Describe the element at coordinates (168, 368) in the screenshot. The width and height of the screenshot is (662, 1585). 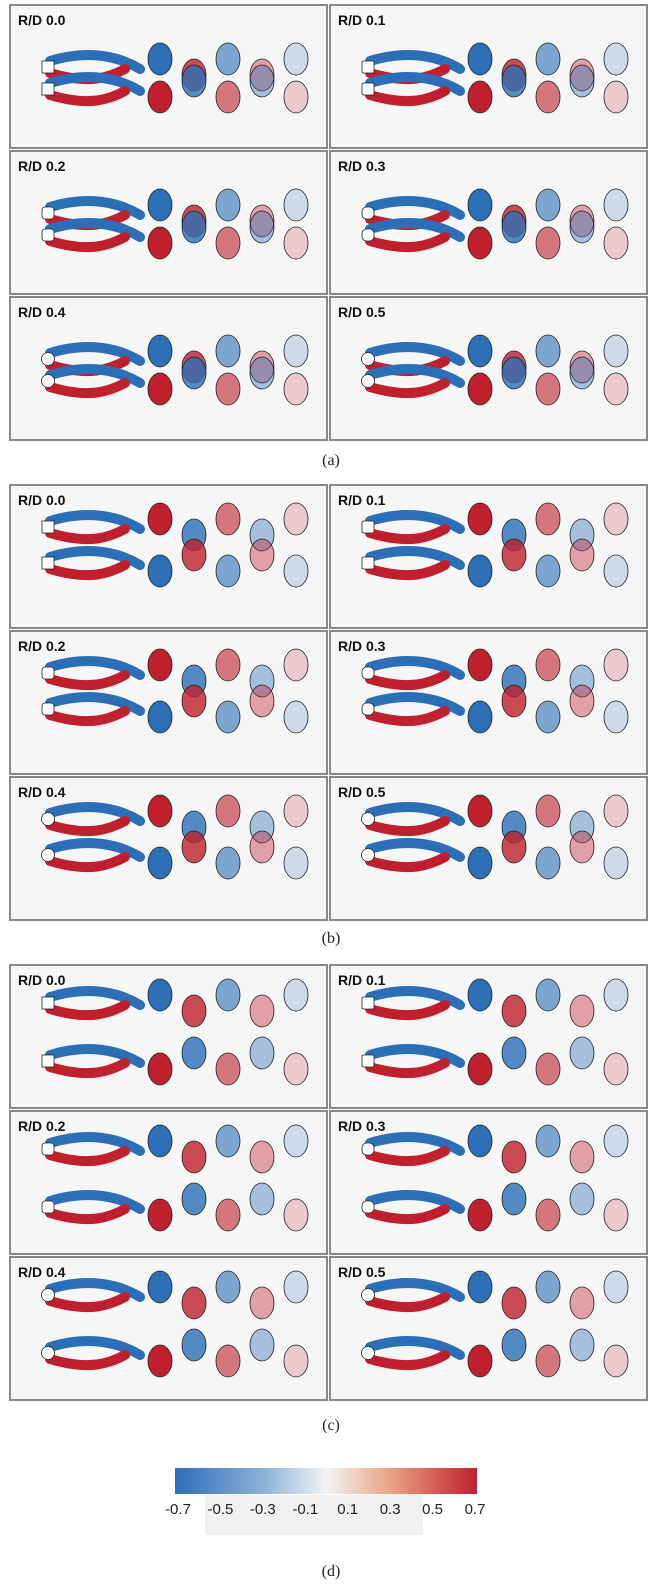
I see `panel: R/D 0.4` at that location.